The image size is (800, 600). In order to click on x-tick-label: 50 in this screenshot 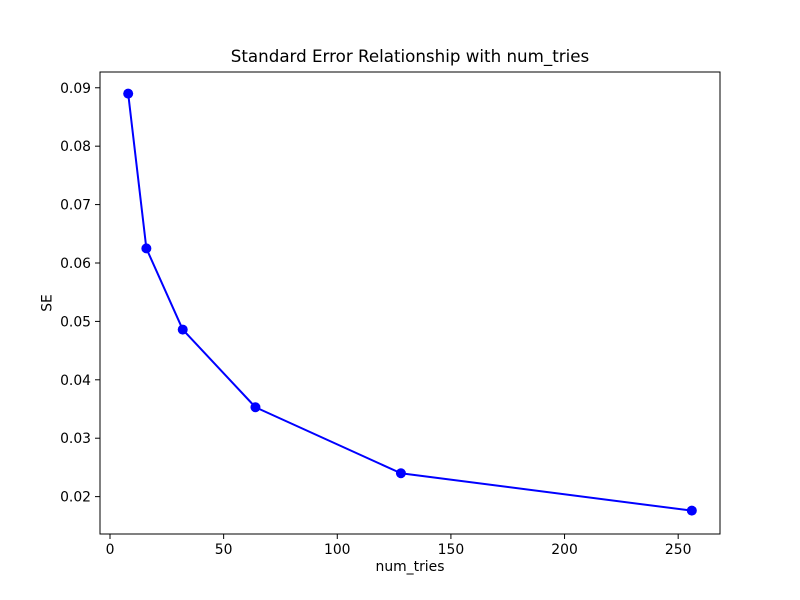, I will do `click(224, 550)`.